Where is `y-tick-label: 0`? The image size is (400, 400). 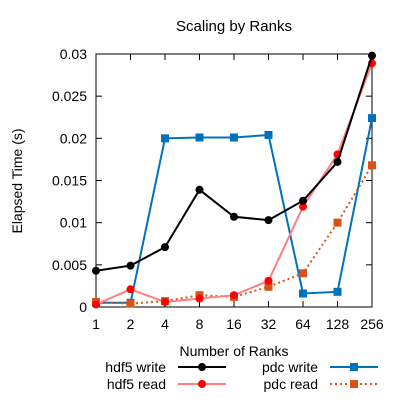 y-tick-label: 0 is located at coordinates (83, 307).